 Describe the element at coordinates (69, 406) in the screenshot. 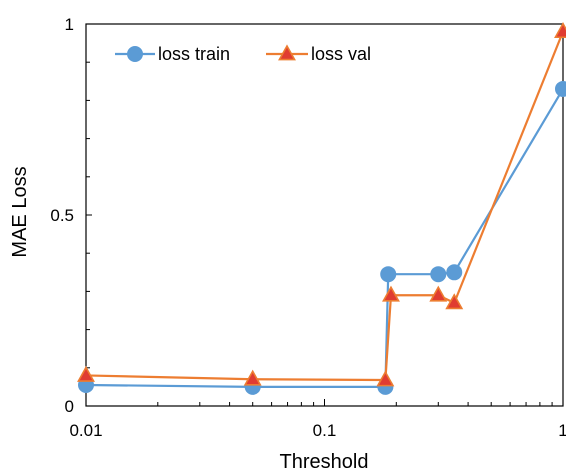

I see `y-tick-label: 0` at that location.